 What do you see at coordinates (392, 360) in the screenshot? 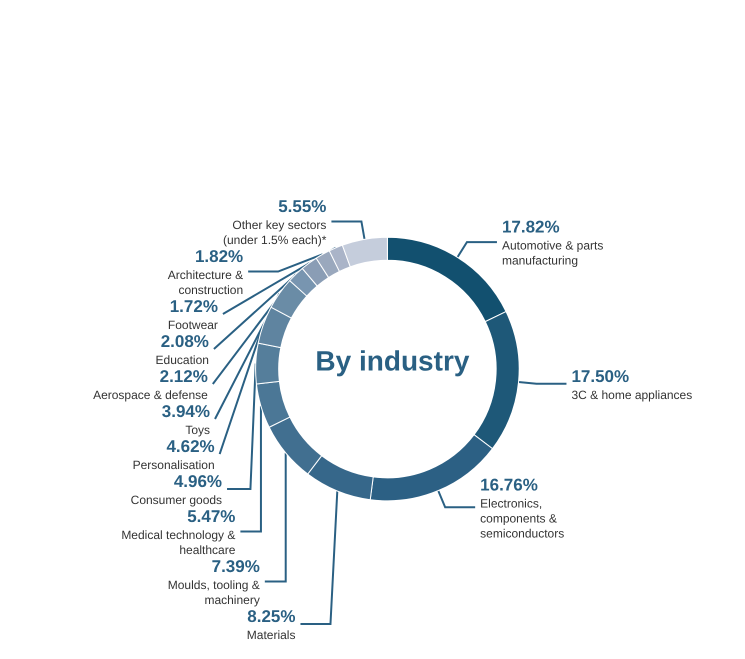
I see `text: By industry` at bounding box center [392, 360].